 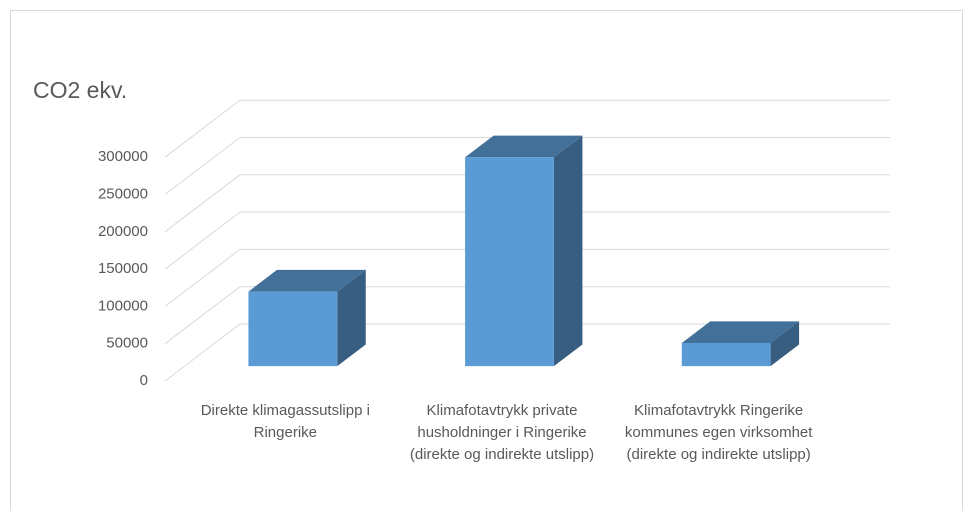 What do you see at coordinates (123, 268) in the screenshot?
I see `y-tick-label: 150000` at bounding box center [123, 268].